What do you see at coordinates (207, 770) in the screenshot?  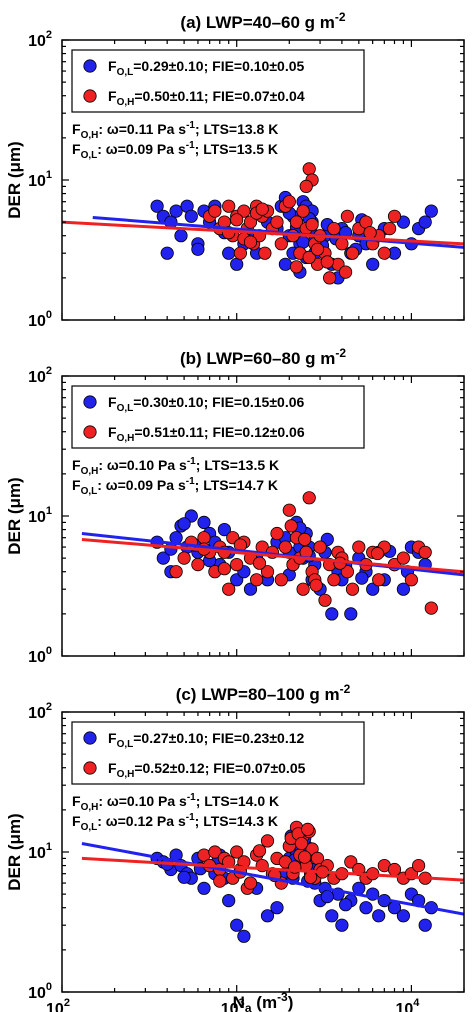 I see `legend-entry: FO,H=0.52±0.12; FIE=0.07±0.05` at bounding box center [207, 770].